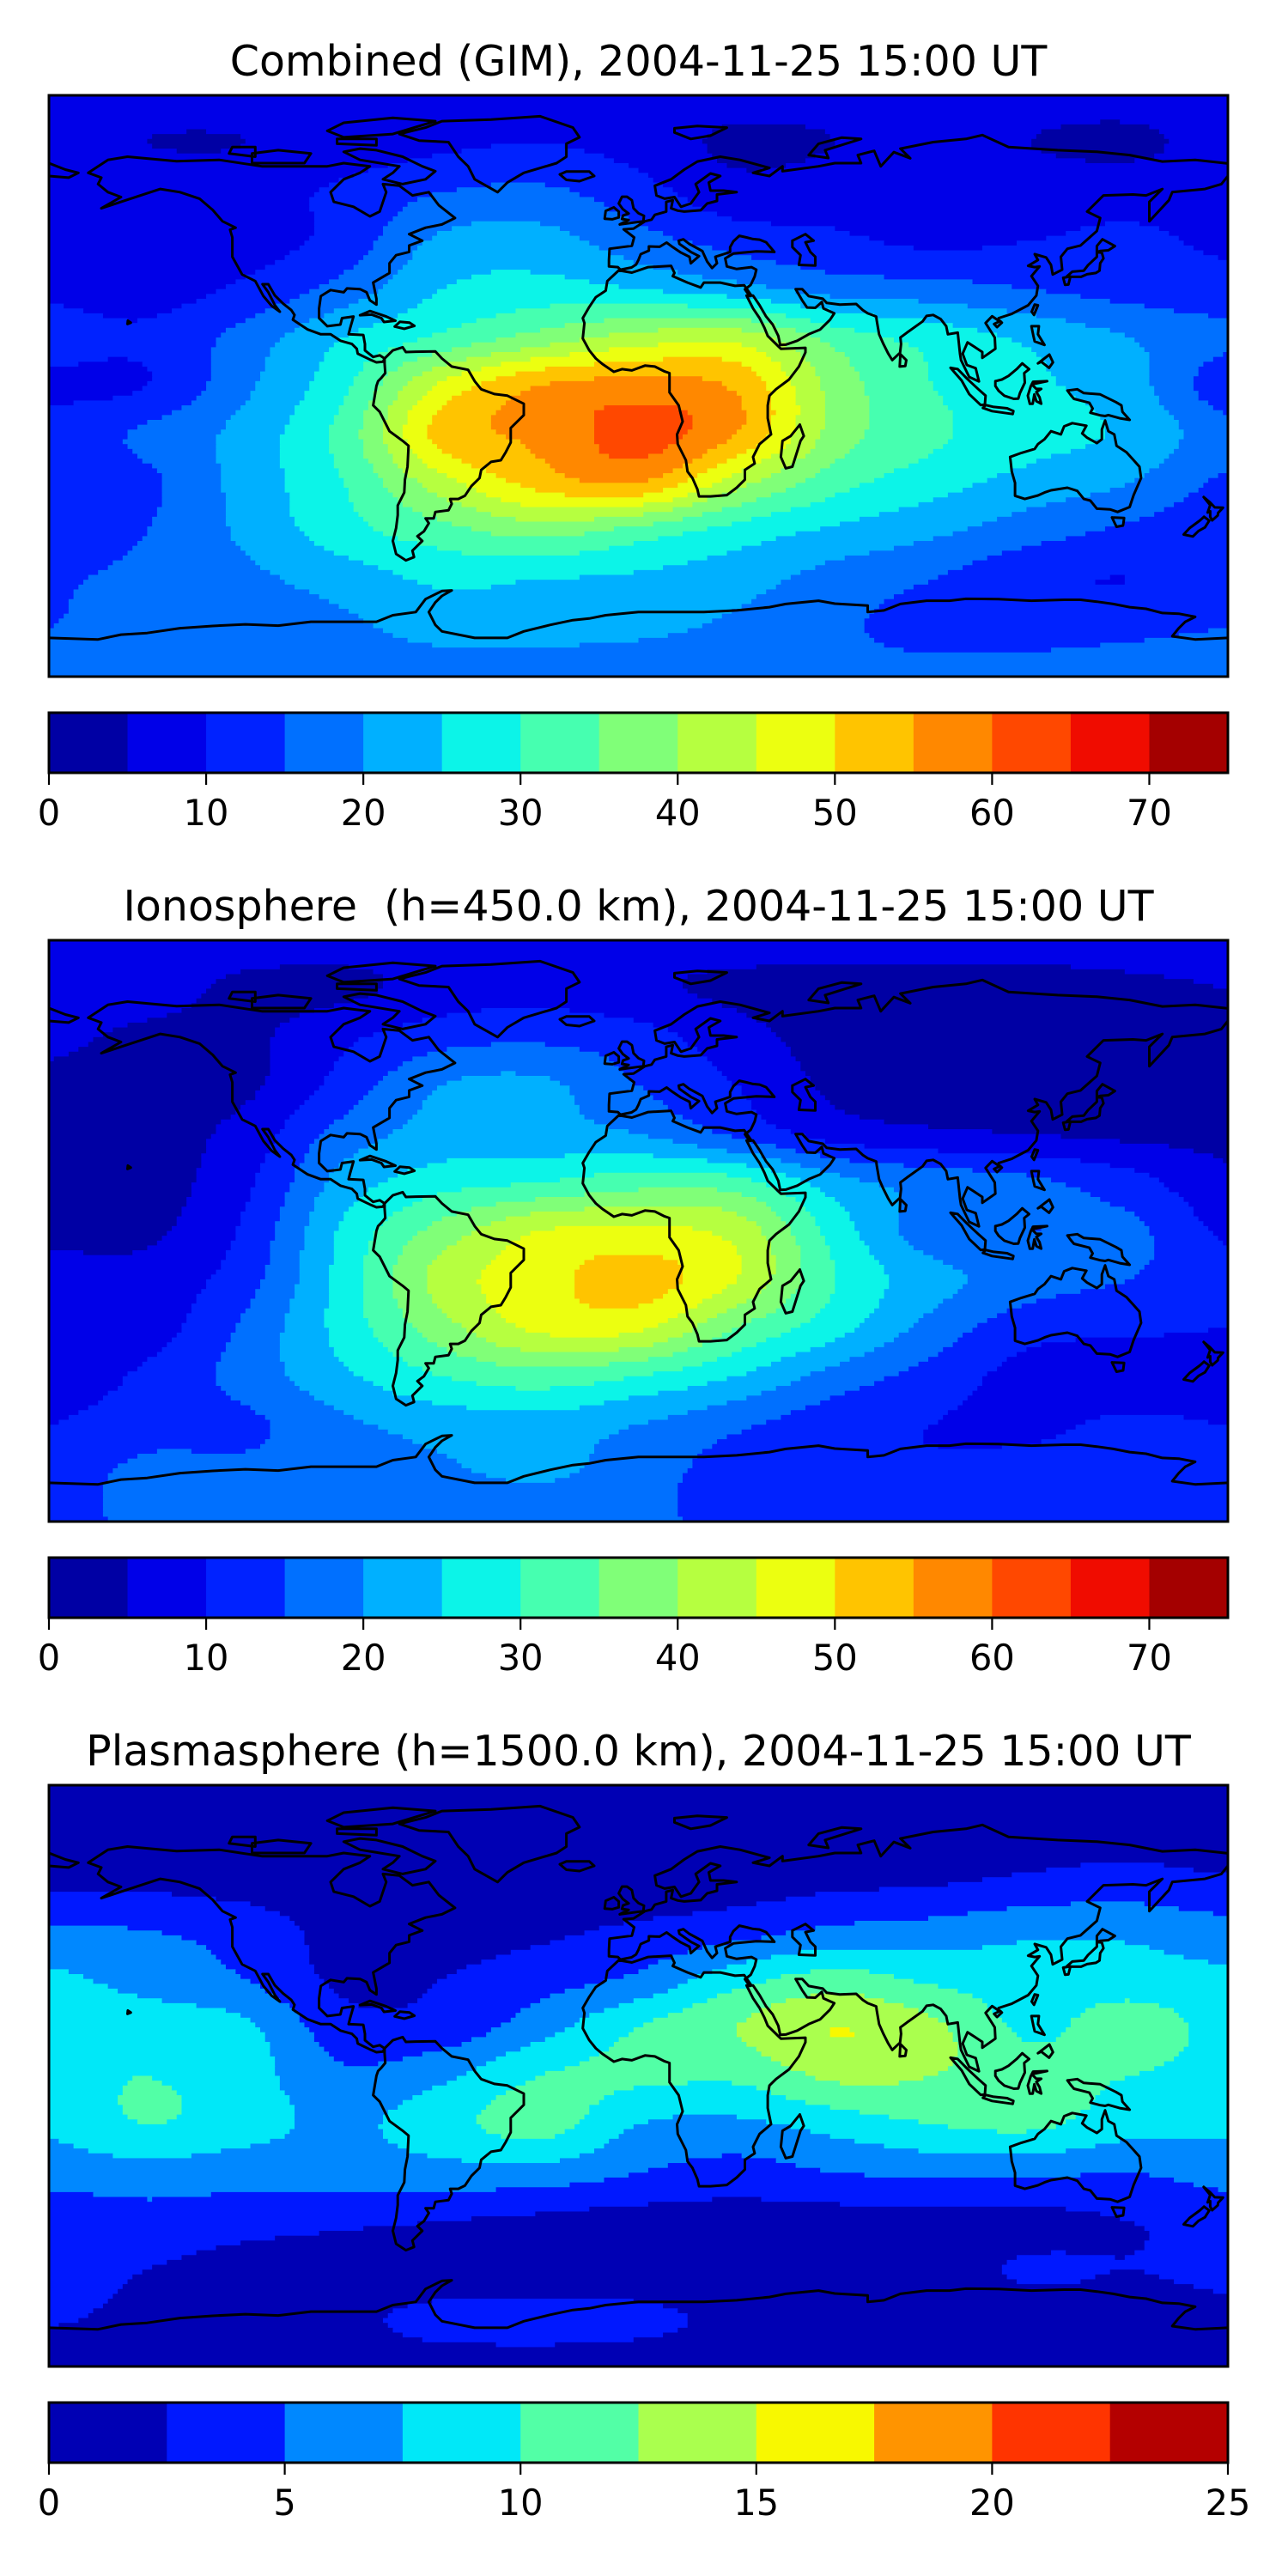 This screenshot has height=2576, width=1288. What do you see at coordinates (678, 1658) in the screenshot?
I see `colorbar-tick-label: 40` at bounding box center [678, 1658].